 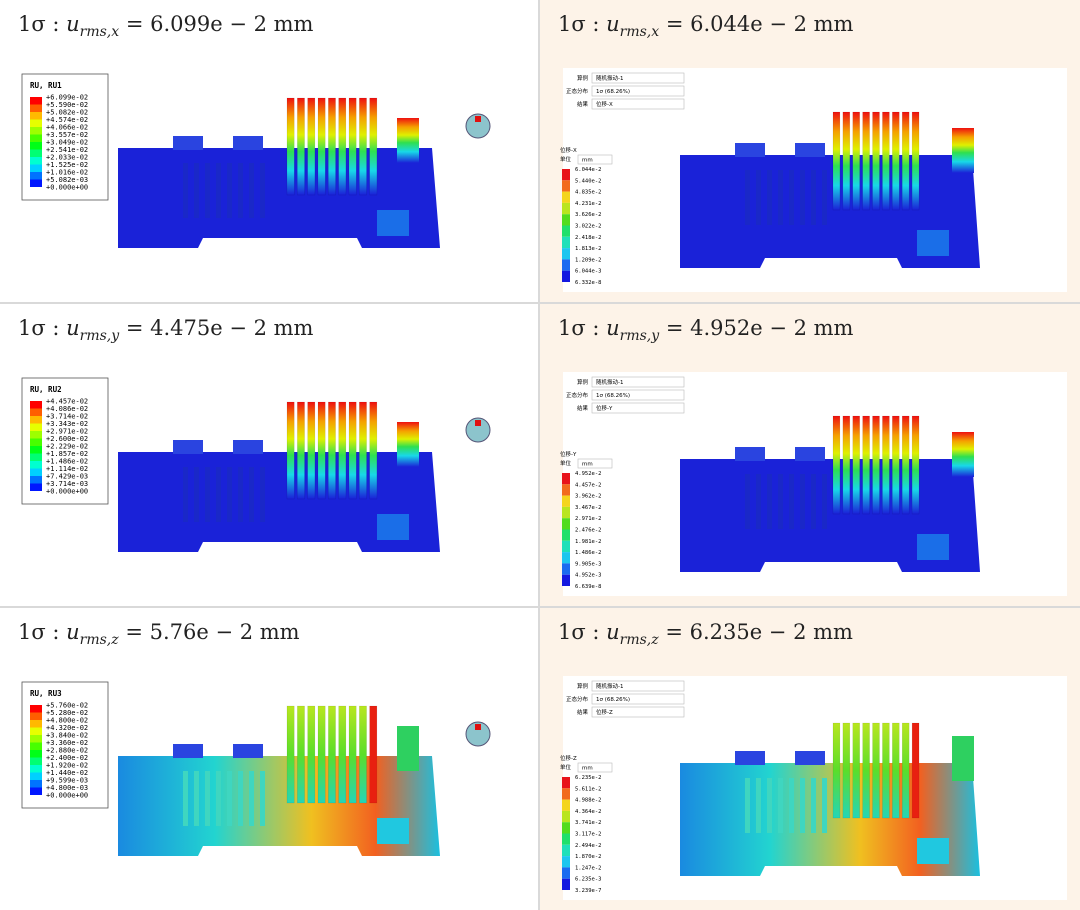 I want to click on heading-symbol: u, so click(x=613, y=24).